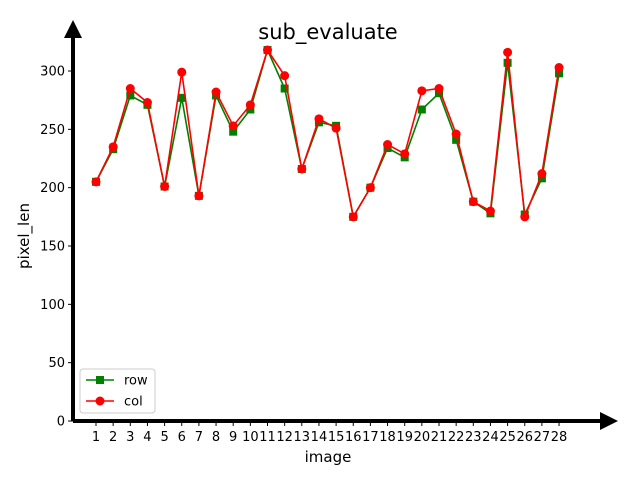 Image resolution: width=640 pixels, height=480 pixels. What do you see at coordinates (439, 437) in the screenshot?
I see `x-tick-label: 21` at bounding box center [439, 437].